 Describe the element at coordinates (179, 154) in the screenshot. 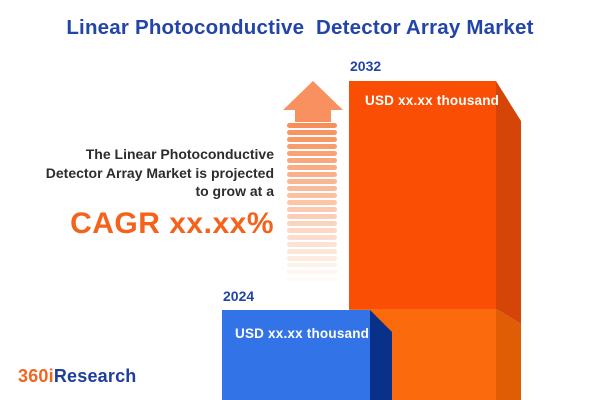

I see `annotation-line-1: The Linear Photoconductive` at that location.